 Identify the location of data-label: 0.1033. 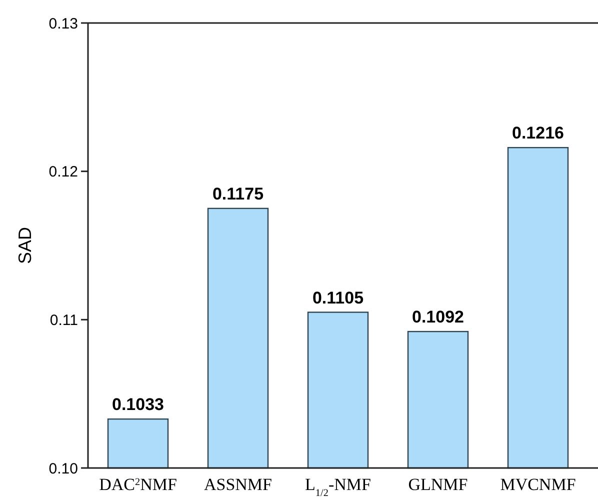
(138, 404).